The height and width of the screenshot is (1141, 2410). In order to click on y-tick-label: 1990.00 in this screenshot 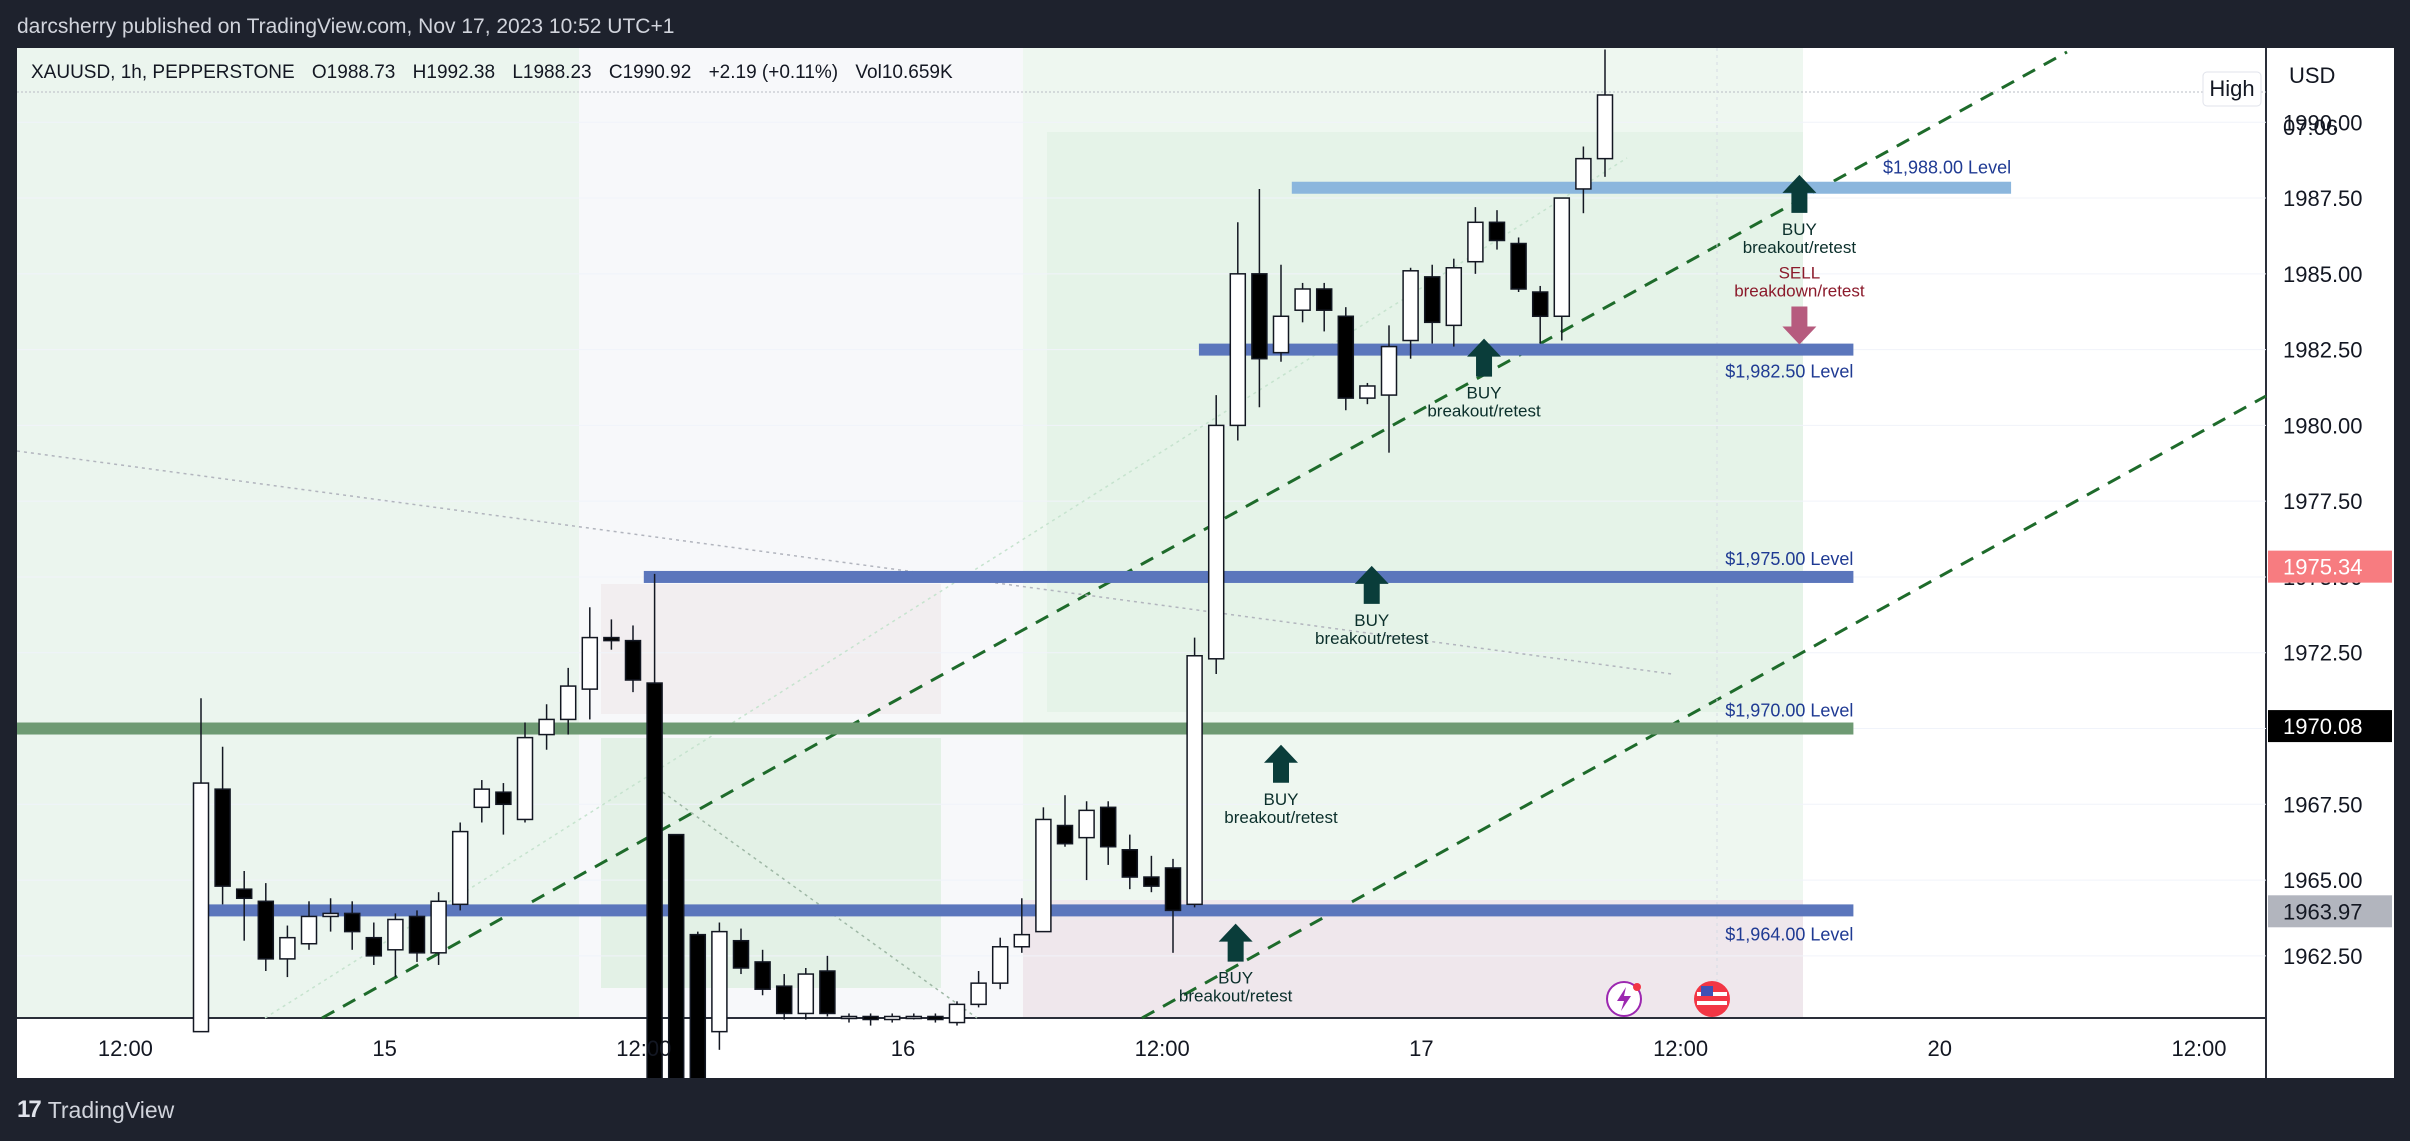, I will do `click(2323, 122)`.